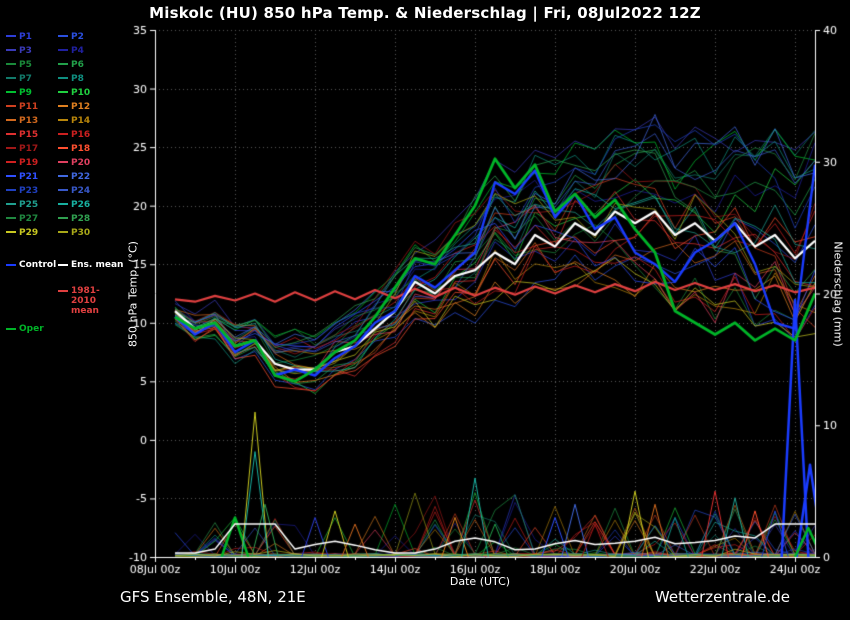 This screenshot has height=620, width=850. What do you see at coordinates (106, 205) in the screenshot?
I see `legend-item-P26: P26` at bounding box center [106, 205].